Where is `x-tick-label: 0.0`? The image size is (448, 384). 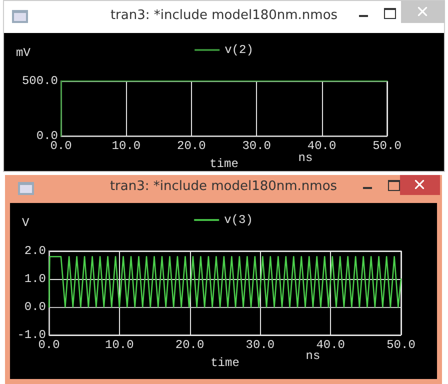 x-tick-label: 0.0 is located at coordinates (61, 146).